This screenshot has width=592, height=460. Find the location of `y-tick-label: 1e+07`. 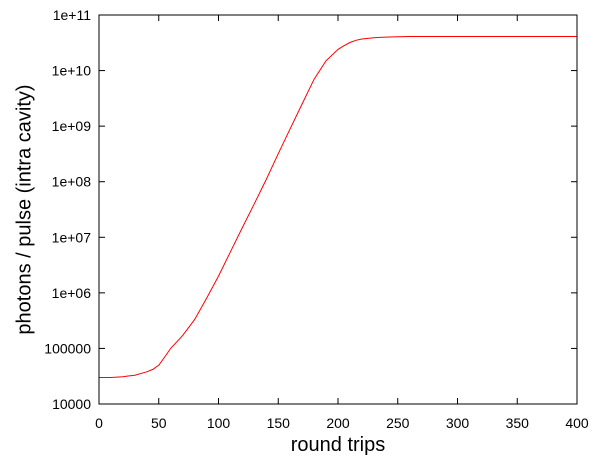

y-tick-label: 1e+07 is located at coordinates (72, 237).